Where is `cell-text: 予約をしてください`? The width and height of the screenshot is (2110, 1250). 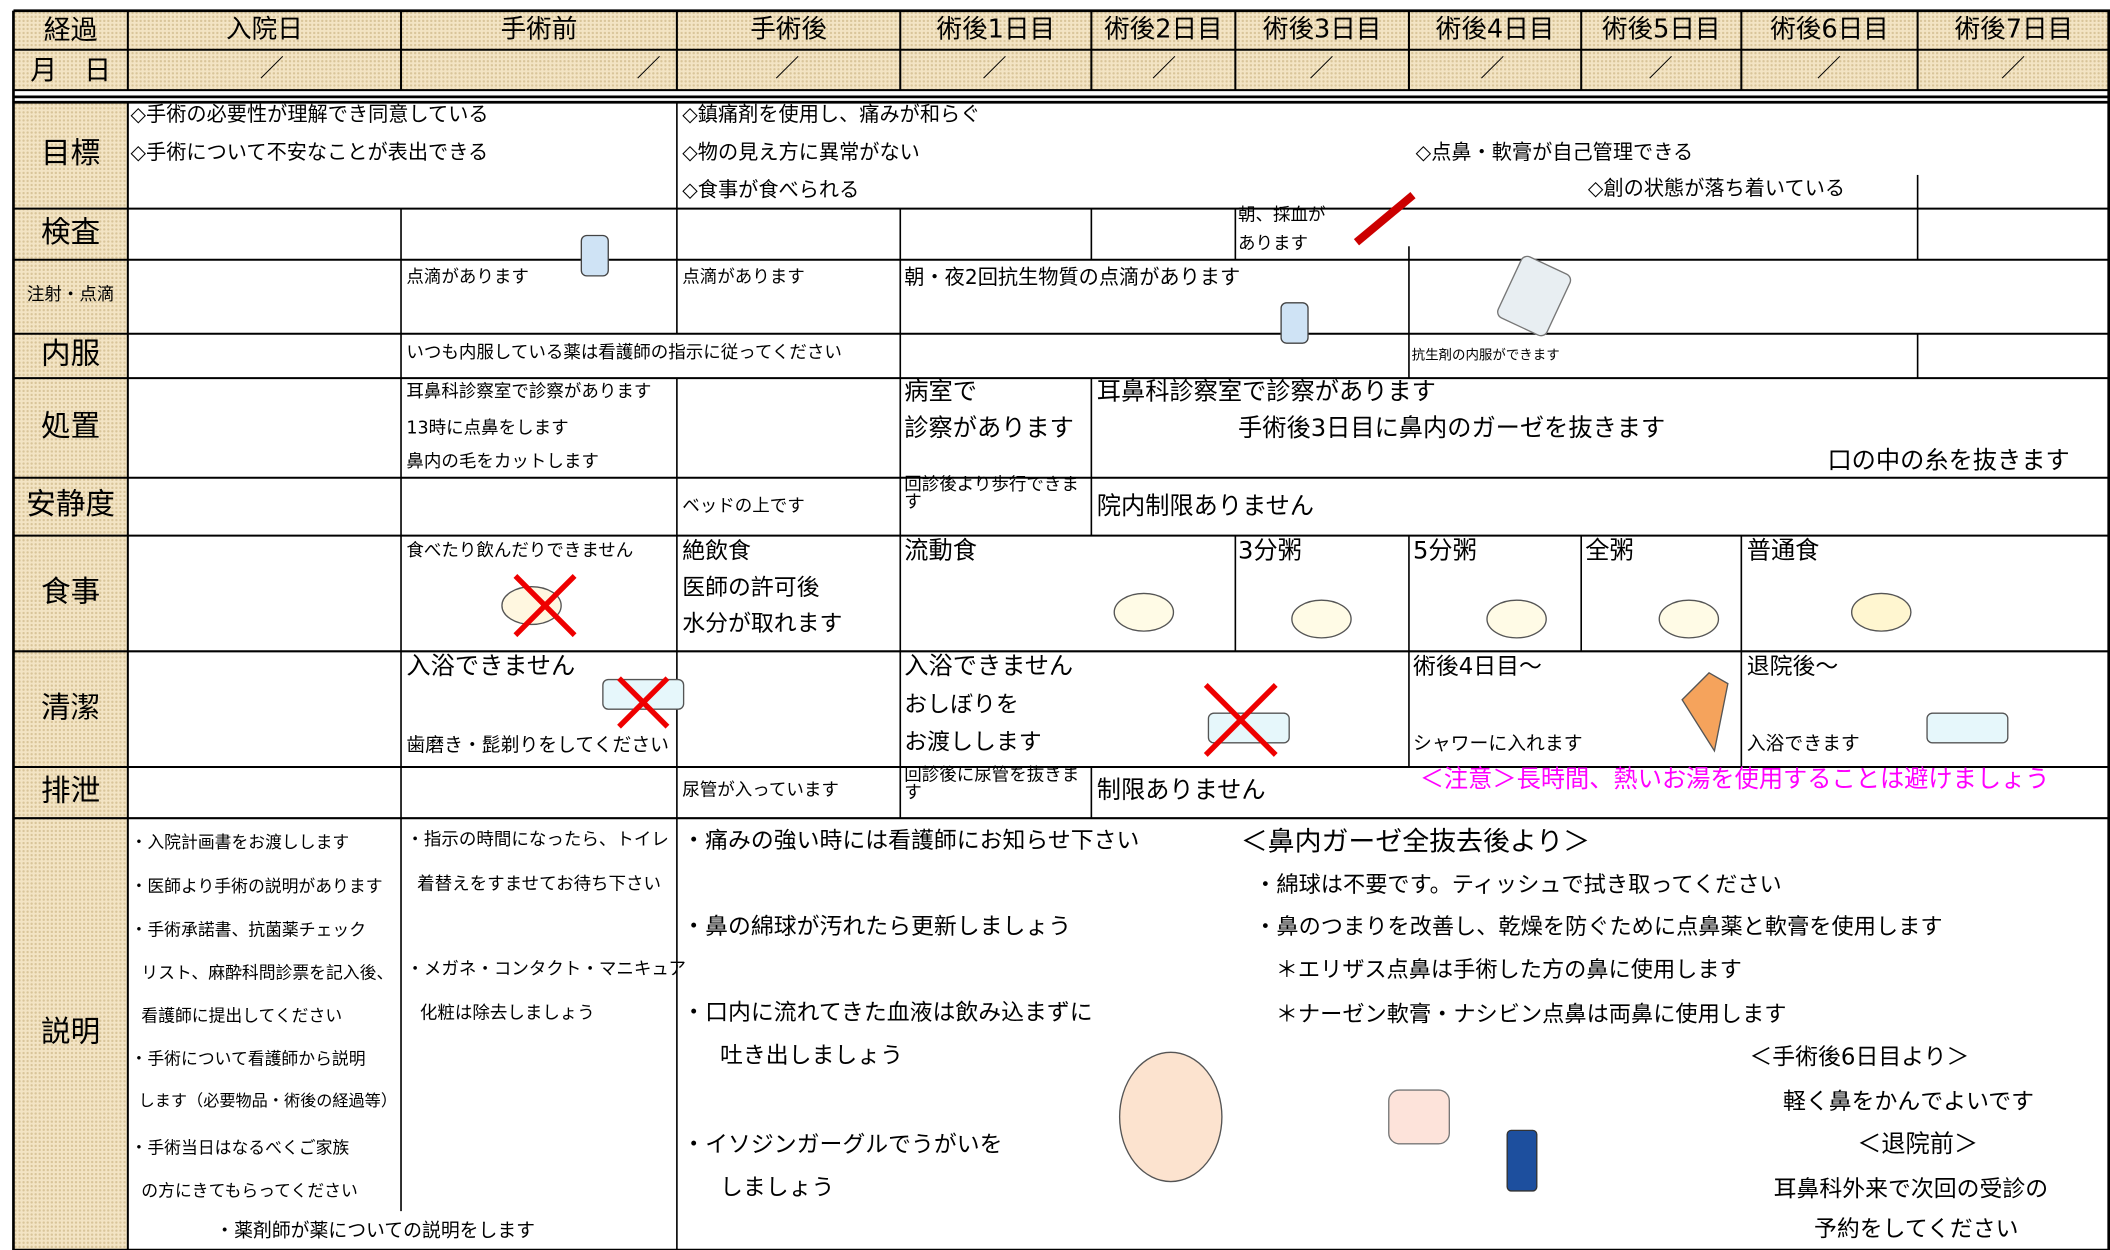 cell-text: 予約をしてください is located at coordinates (1916, 1230).